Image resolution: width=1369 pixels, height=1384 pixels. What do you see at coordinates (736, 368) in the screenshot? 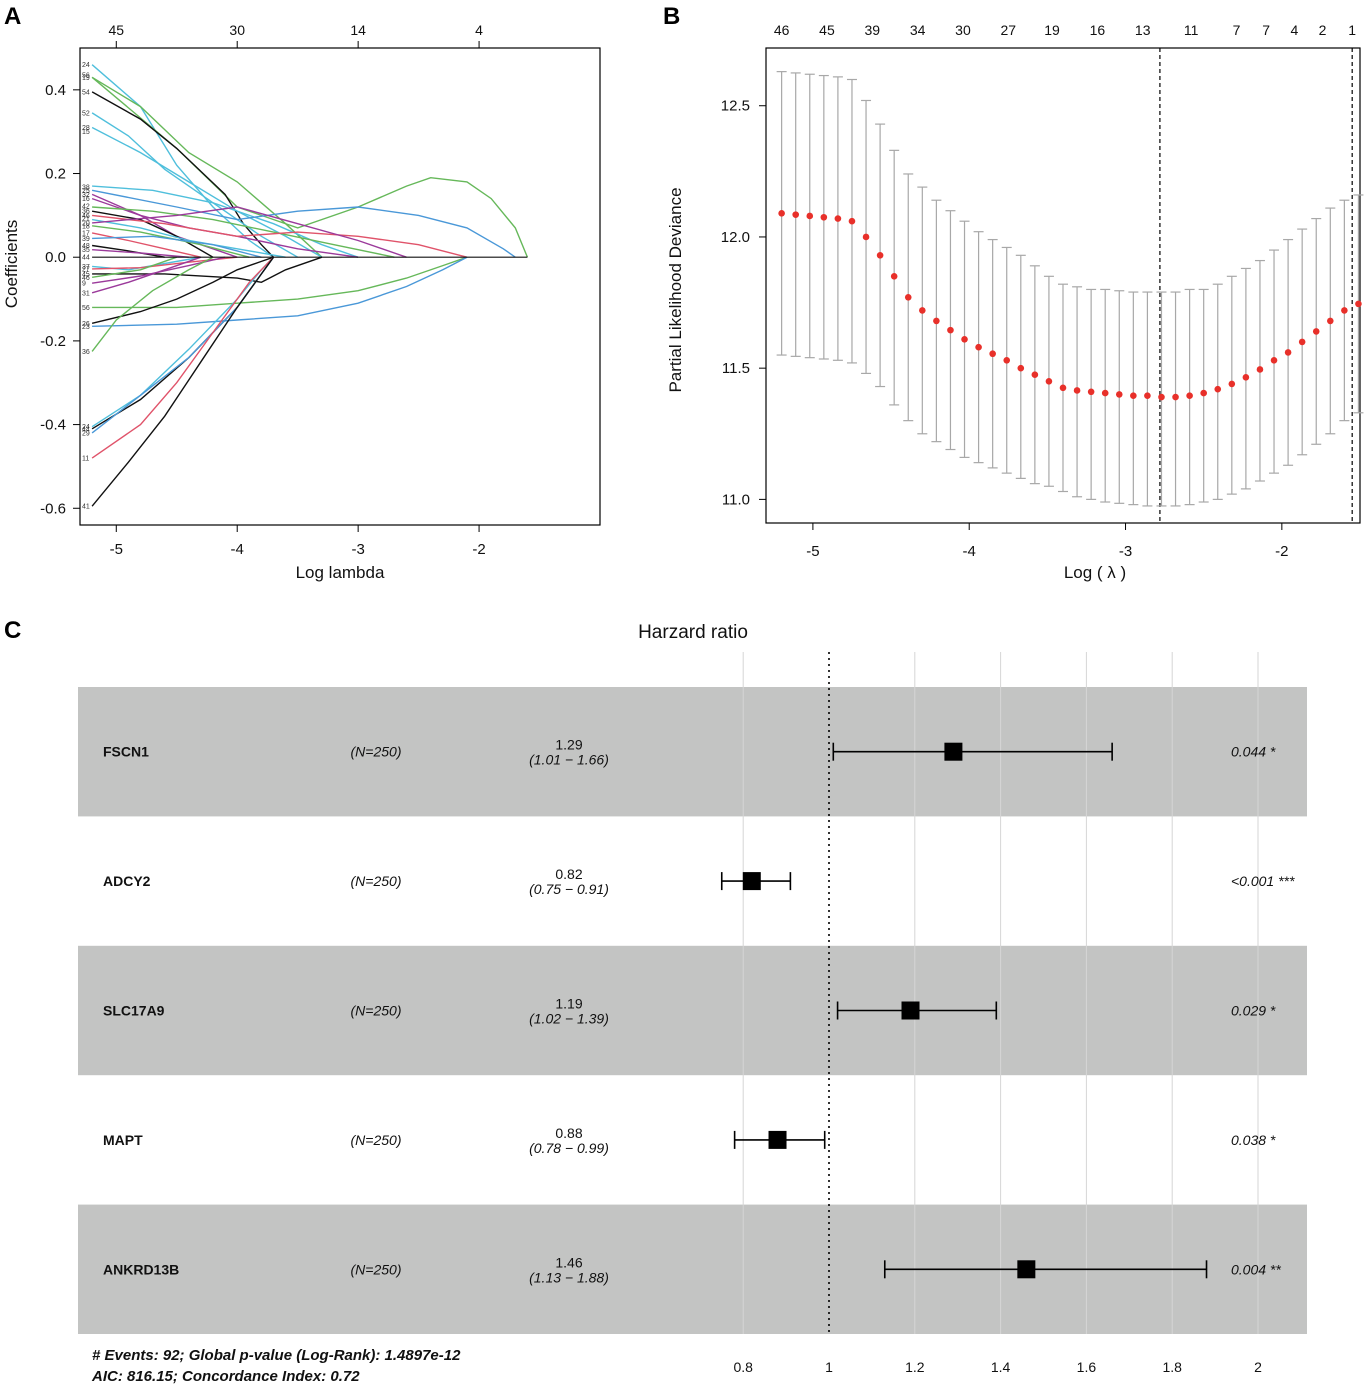
I see `y-tick-label: 11.5` at bounding box center [736, 368].